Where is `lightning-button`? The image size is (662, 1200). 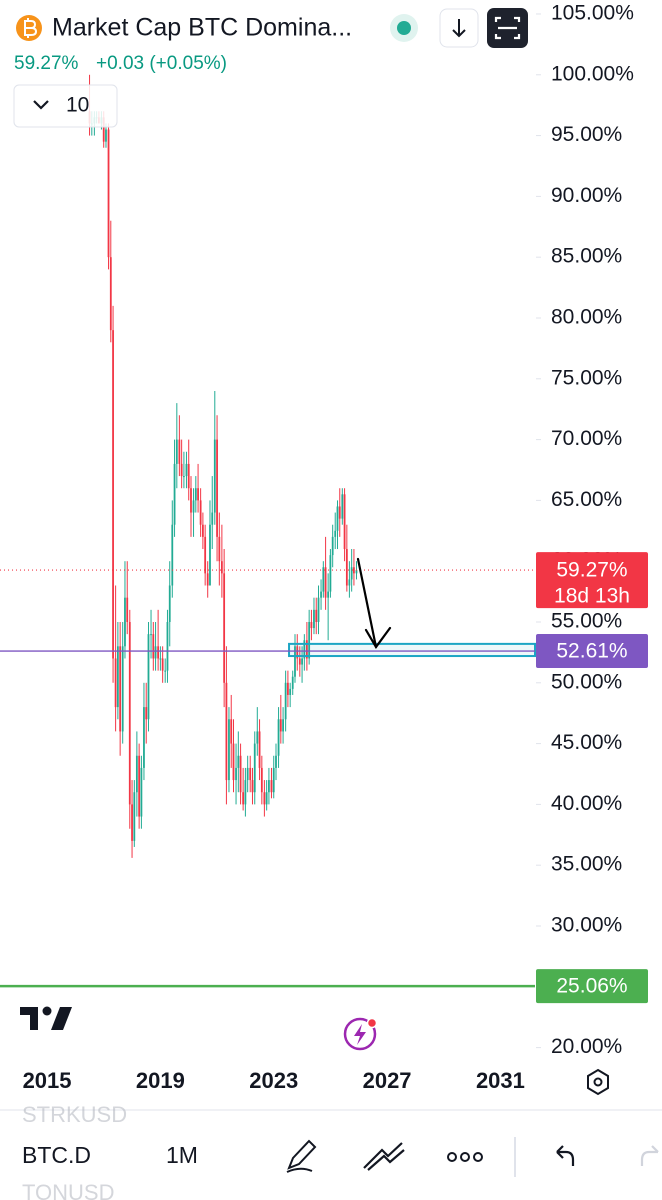
lightning-button is located at coordinates (360, 1034).